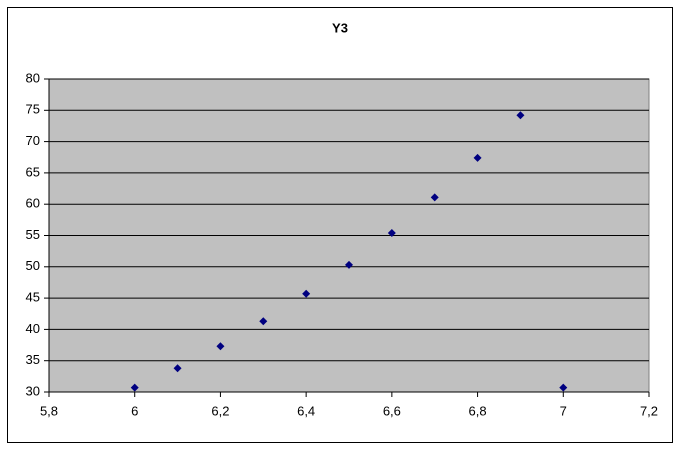  Describe the element at coordinates (33, 171) in the screenshot. I see `y-tick-label: 65` at that location.